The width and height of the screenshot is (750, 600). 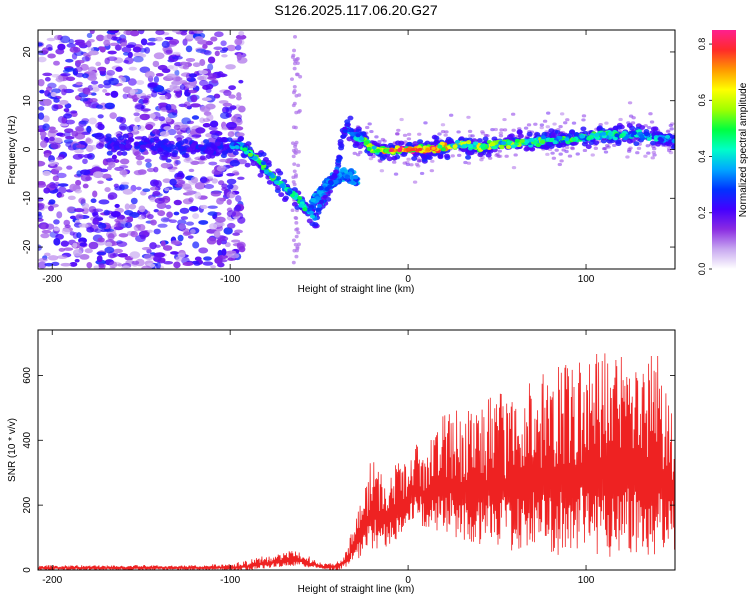 I want to click on snr-x-tick-label: 100, so click(x=586, y=580).